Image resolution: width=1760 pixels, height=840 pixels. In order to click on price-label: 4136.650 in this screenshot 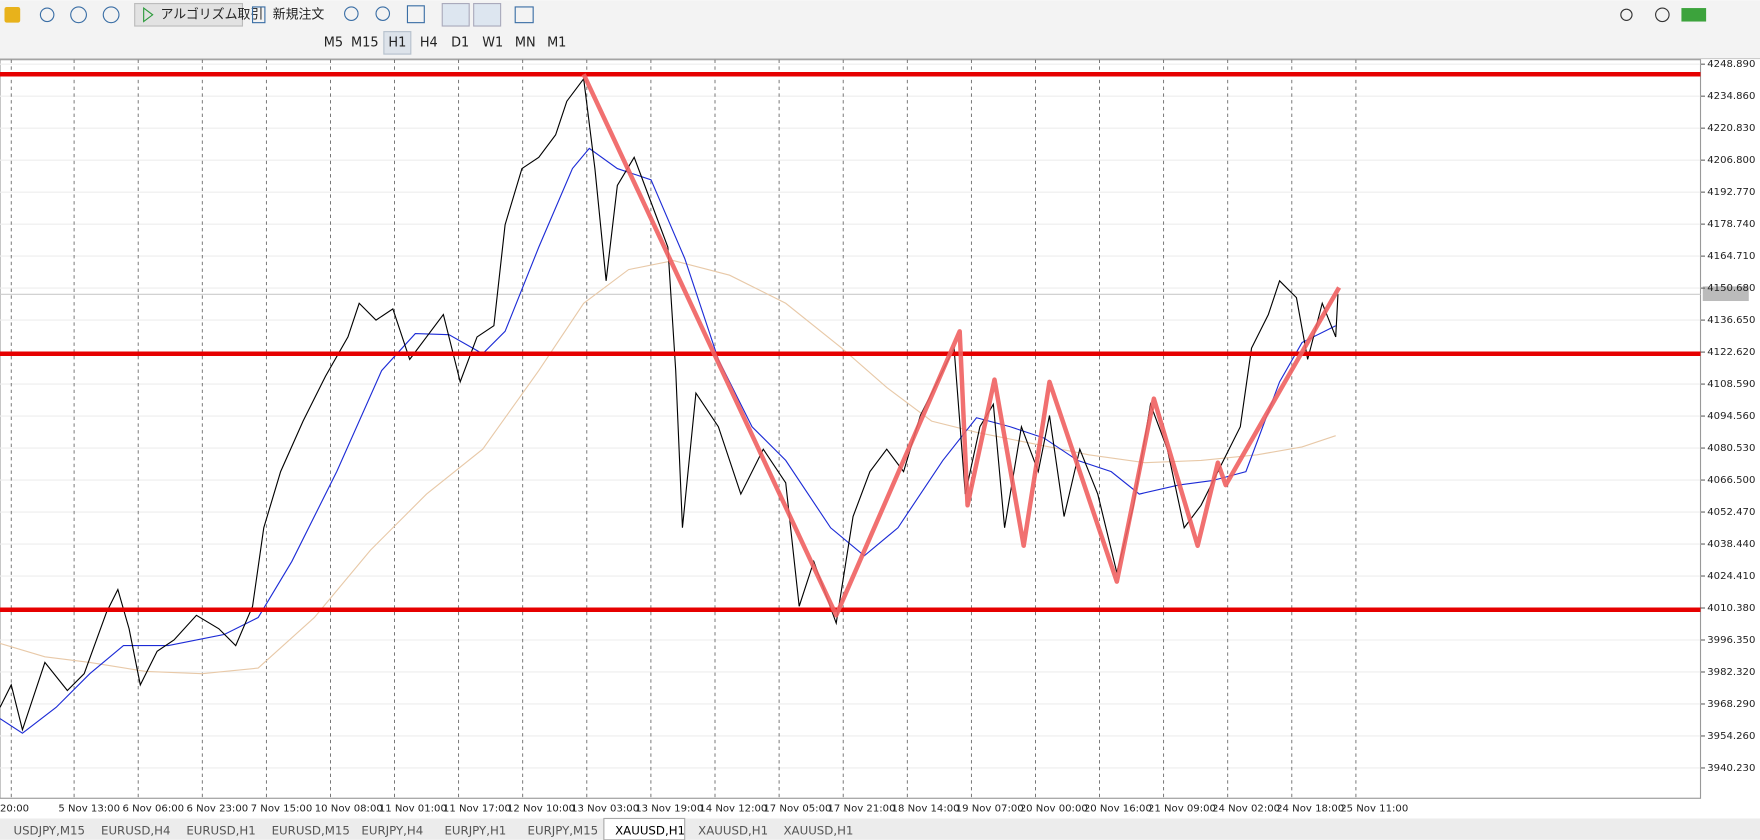, I will do `click(1731, 320)`.